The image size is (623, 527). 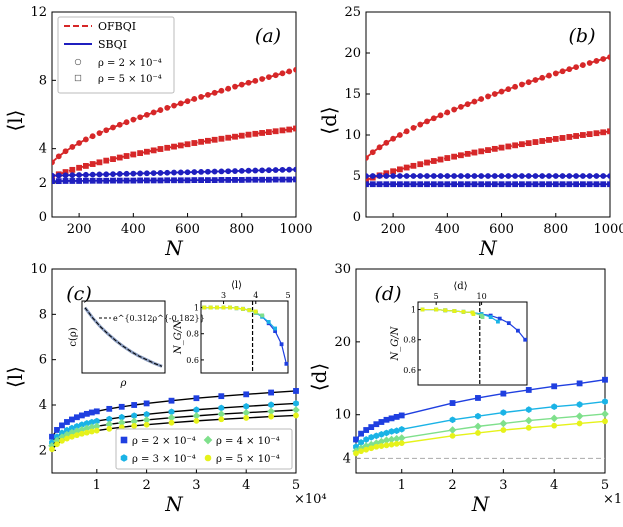 What do you see at coordinates (287, 295) in the screenshot?
I see `inset-x-tick-label: 5` at bounding box center [287, 295].